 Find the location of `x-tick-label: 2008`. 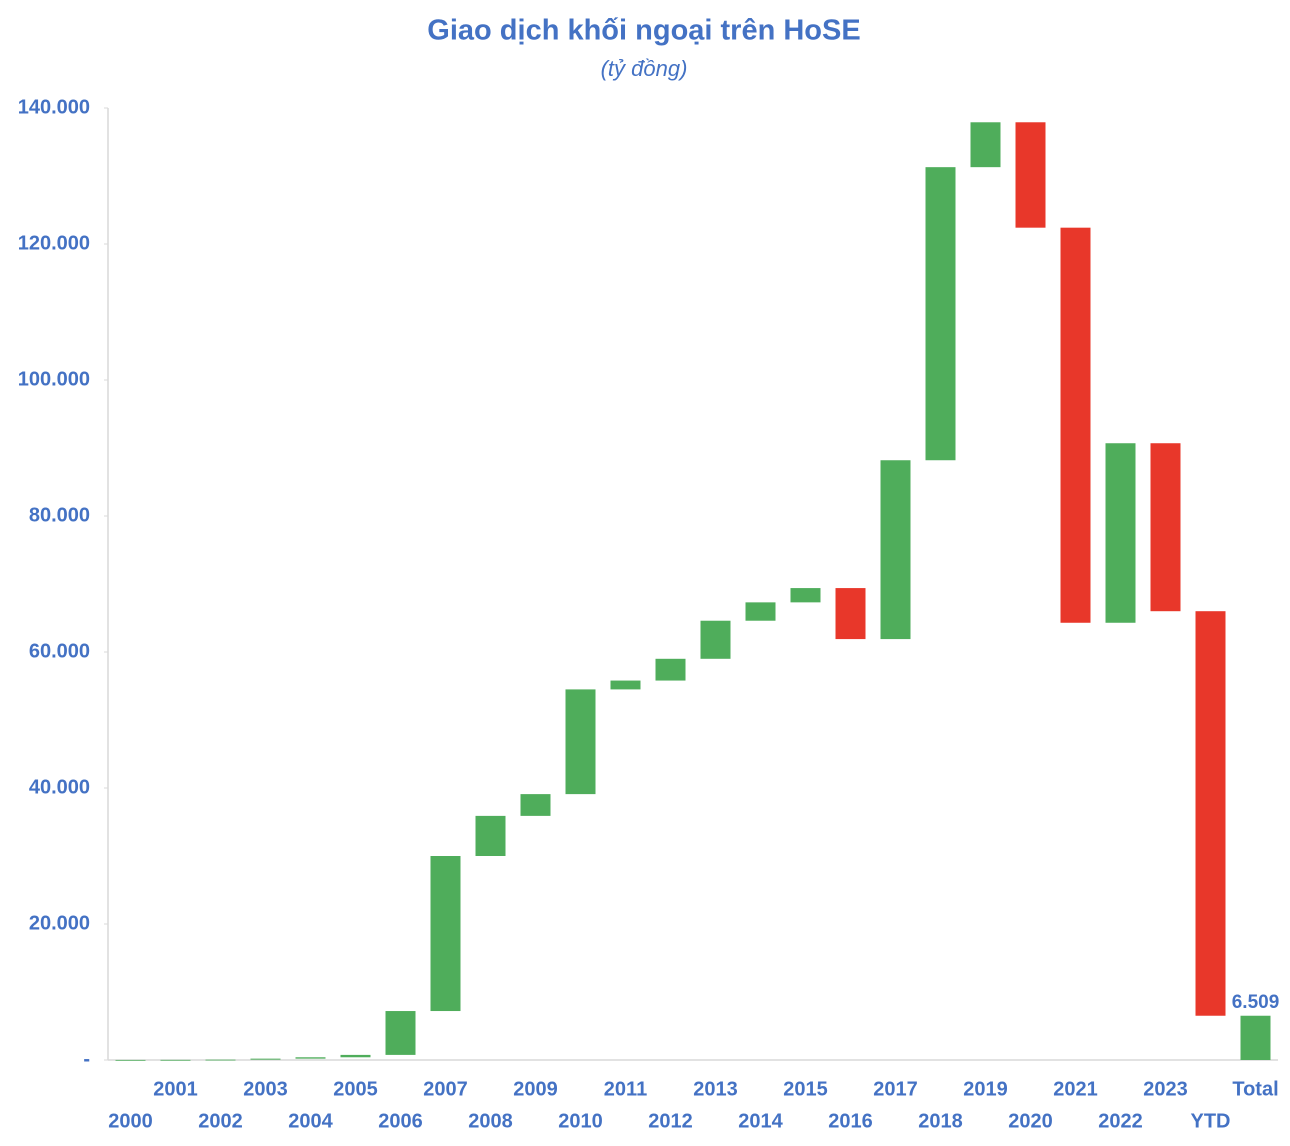

x-tick-label: 2008 is located at coordinates (490, 1121).